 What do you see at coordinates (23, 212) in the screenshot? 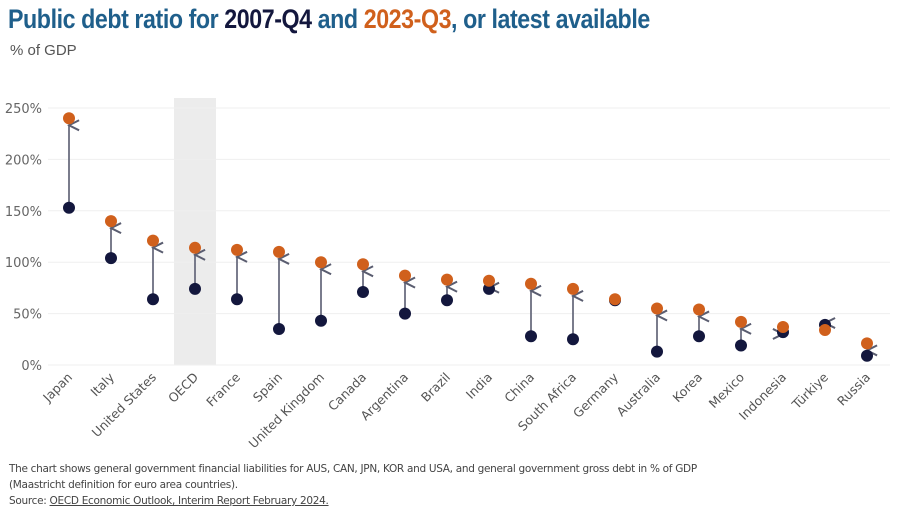
I see `ytick-label-150: 150%` at bounding box center [23, 212].